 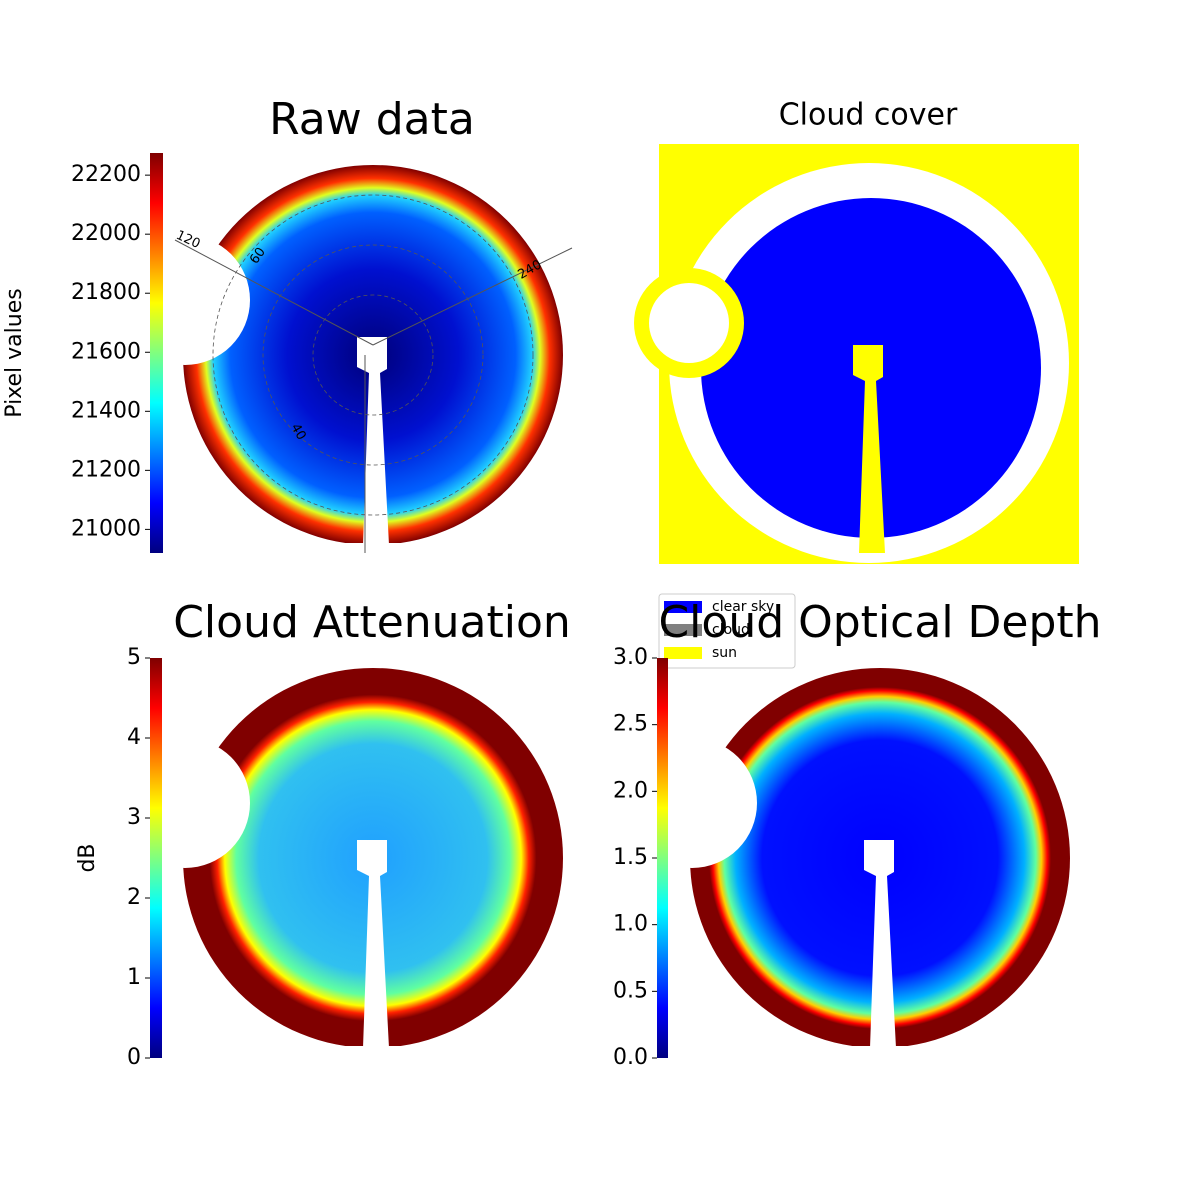 I want to click on colorbar-tick-label: 3.0, so click(x=630, y=657).